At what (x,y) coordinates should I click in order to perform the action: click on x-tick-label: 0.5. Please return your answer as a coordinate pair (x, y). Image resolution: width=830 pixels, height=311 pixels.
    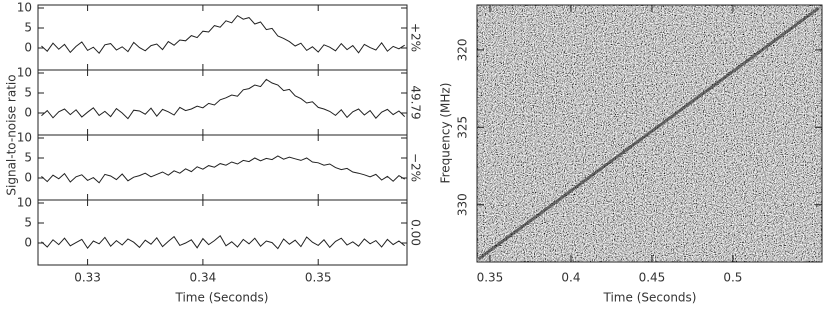
    Looking at the image, I should click on (732, 278).